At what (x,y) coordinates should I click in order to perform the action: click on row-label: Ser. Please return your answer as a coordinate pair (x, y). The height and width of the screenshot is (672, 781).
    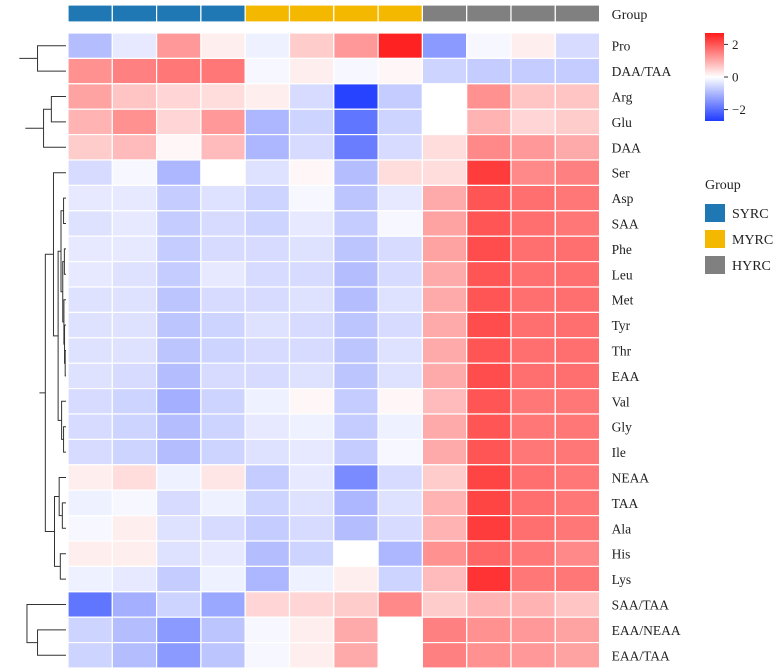
    Looking at the image, I should click on (621, 173).